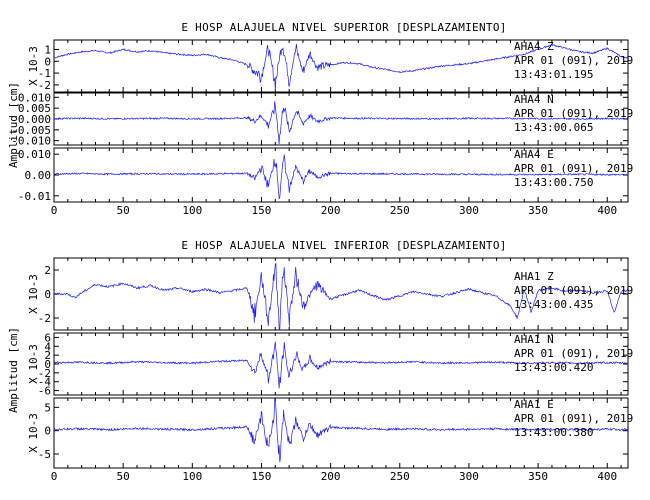 The image size is (650, 500). Describe the element at coordinates (553, 74) in the screenshot. I see `time-label: 13:43:01.195` at that location.